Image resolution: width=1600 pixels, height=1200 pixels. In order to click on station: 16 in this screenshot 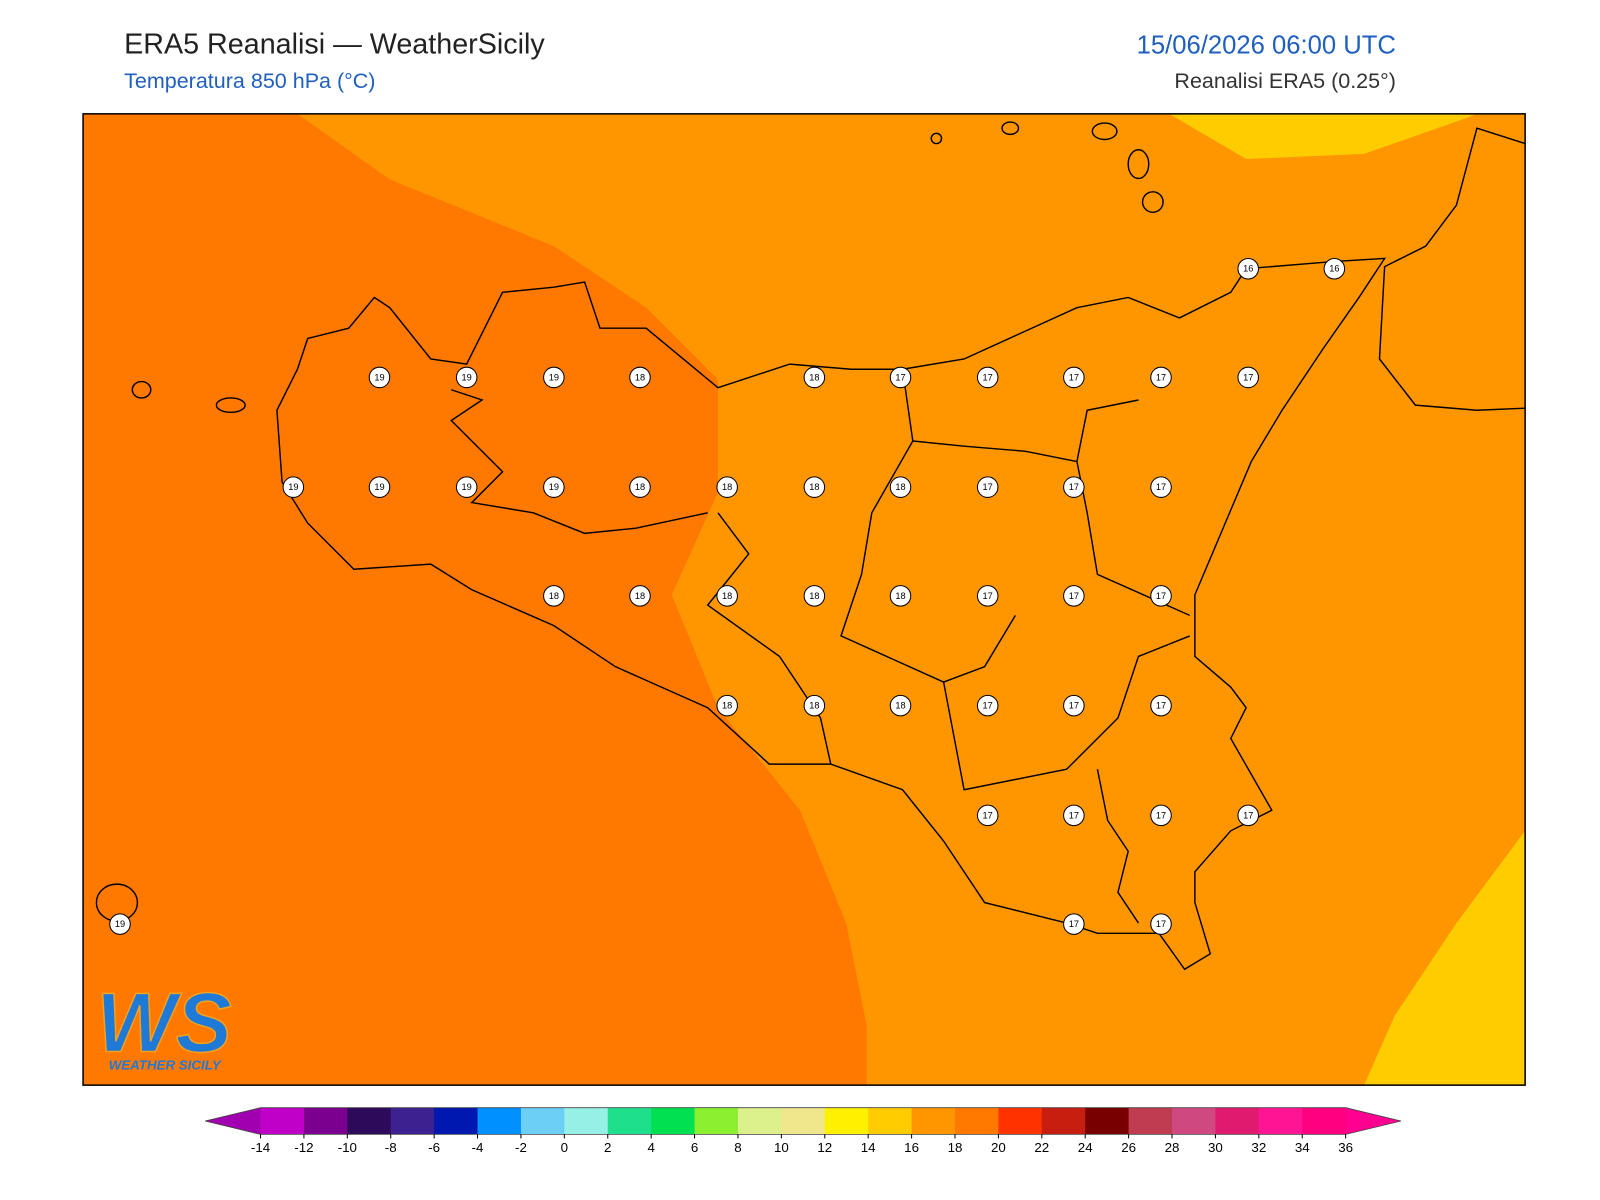, I will do `click(1248, 268)`.